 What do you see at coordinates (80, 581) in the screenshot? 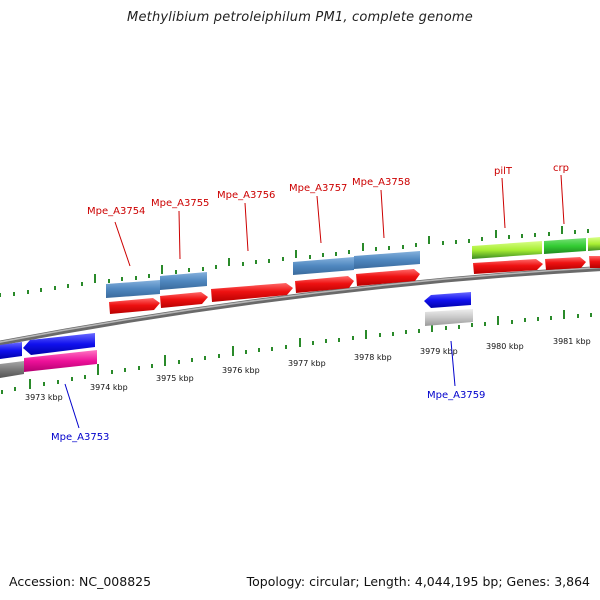
I see `accession-text: Accession: NC_008825` at bounding box center [80, 581].